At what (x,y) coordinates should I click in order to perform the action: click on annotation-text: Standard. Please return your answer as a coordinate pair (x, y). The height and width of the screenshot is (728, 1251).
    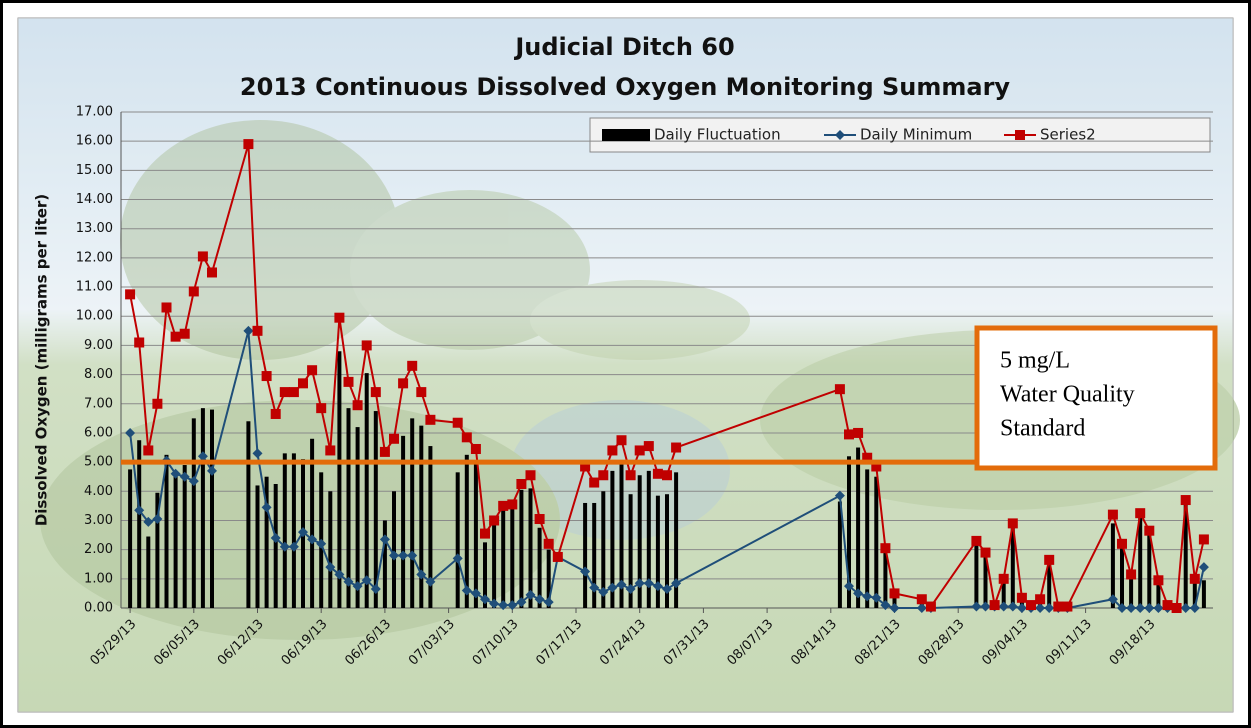
    Looking at the image, I should click on (1042, 429).